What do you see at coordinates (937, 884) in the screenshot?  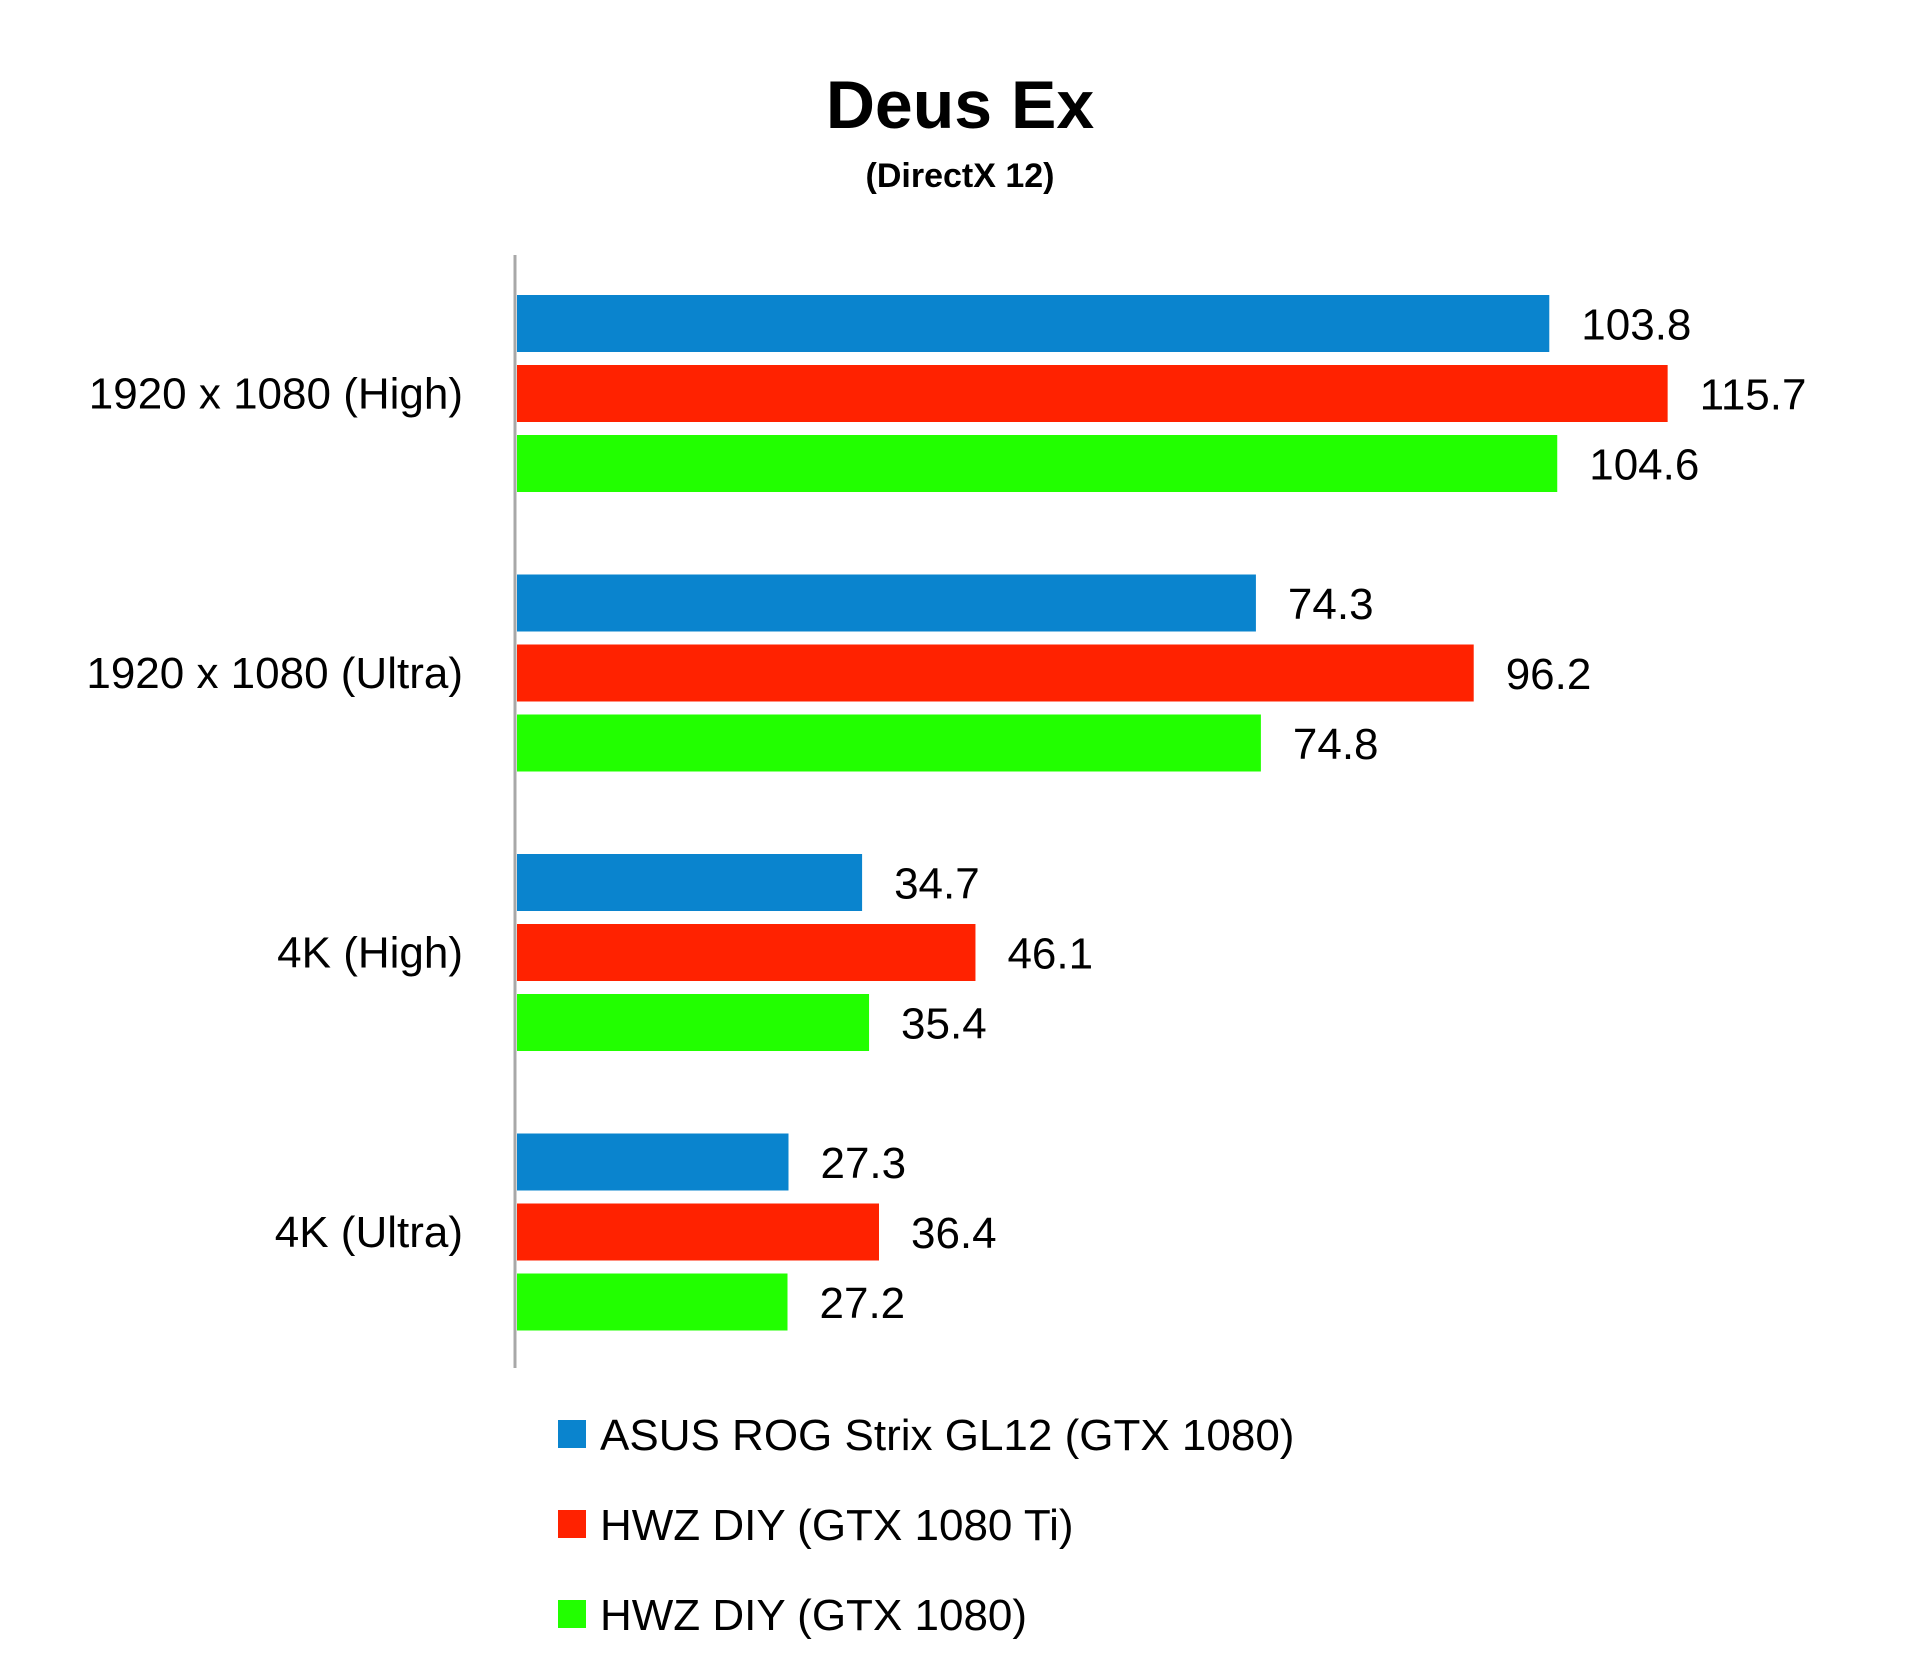 I see `data-label: 34.7` at bounding box center [937, 884].